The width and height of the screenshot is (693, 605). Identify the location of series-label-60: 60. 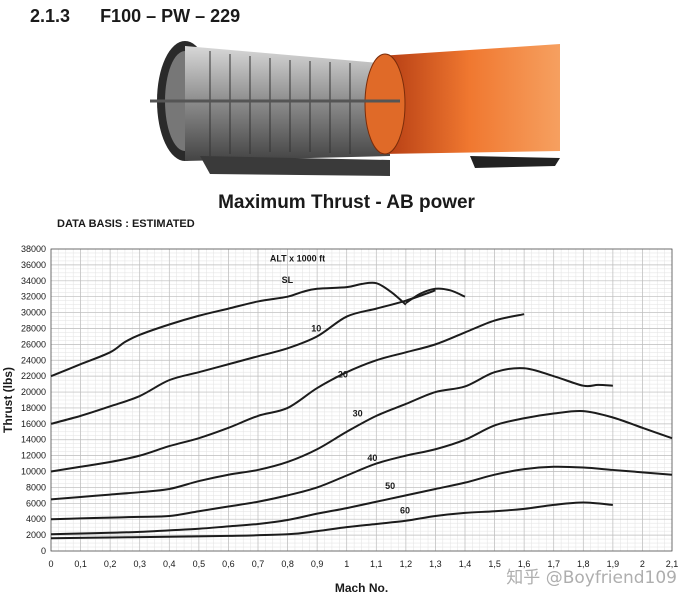
(405, 511).